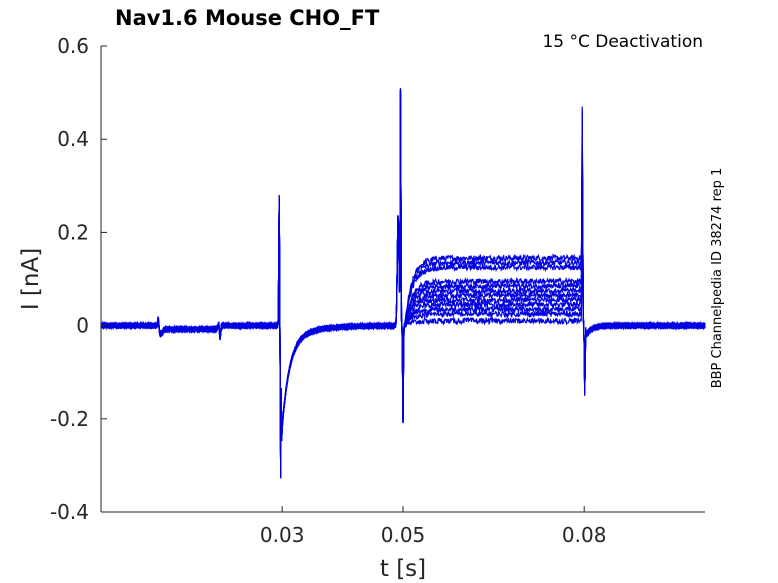 The height and width of the screenshot is (583, 778). I want to click on y-tick-label: -0.4, so click(69, 512).